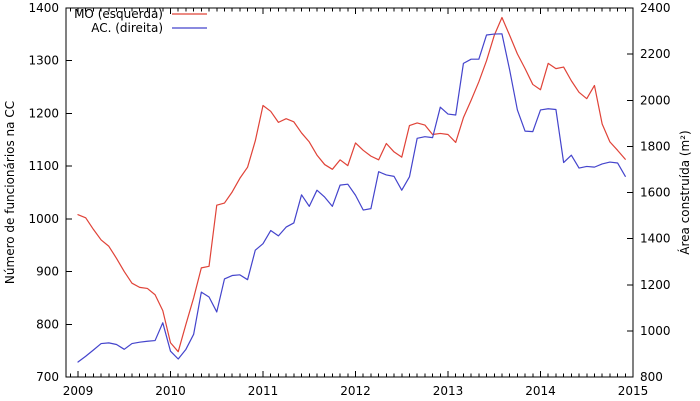 This screenshot has height=401, width=700. I want to click on y-left-axis-label: Número de funcionários na CC, so click(10, 192).